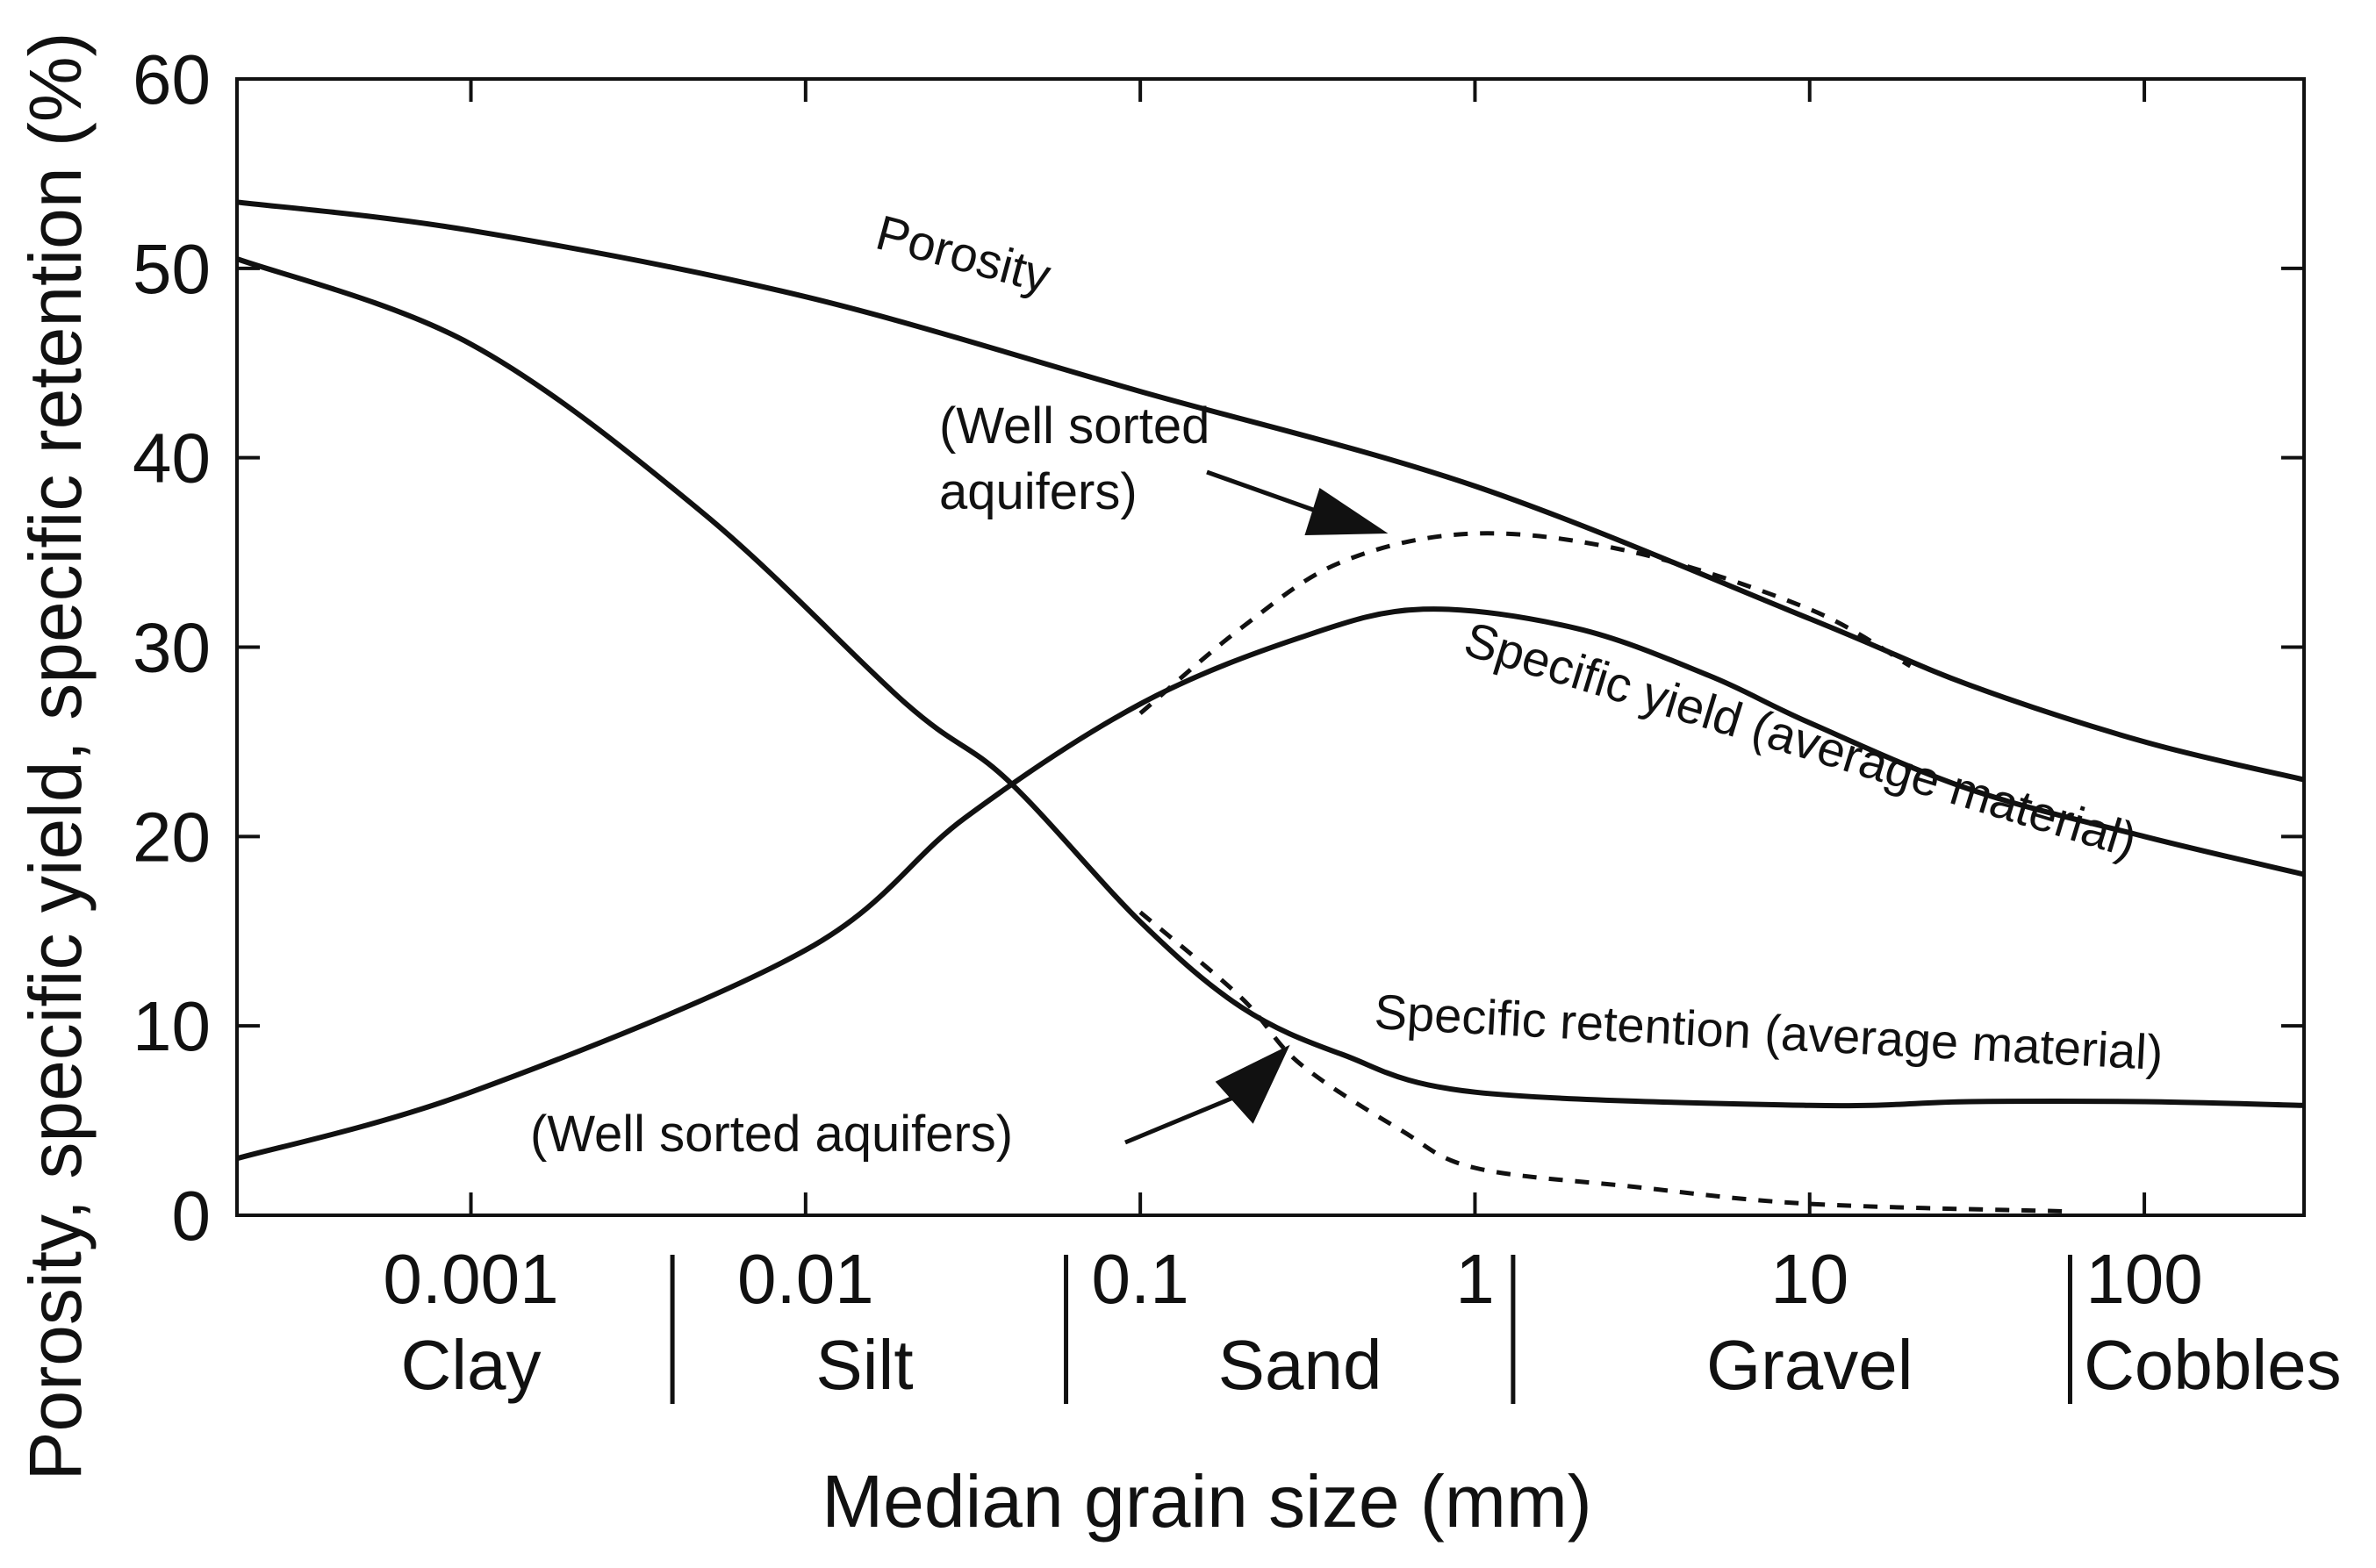  Describe the element at coordinates (2143, 1279) in the screenshot. I see `x-tick-label: 100` at that location.